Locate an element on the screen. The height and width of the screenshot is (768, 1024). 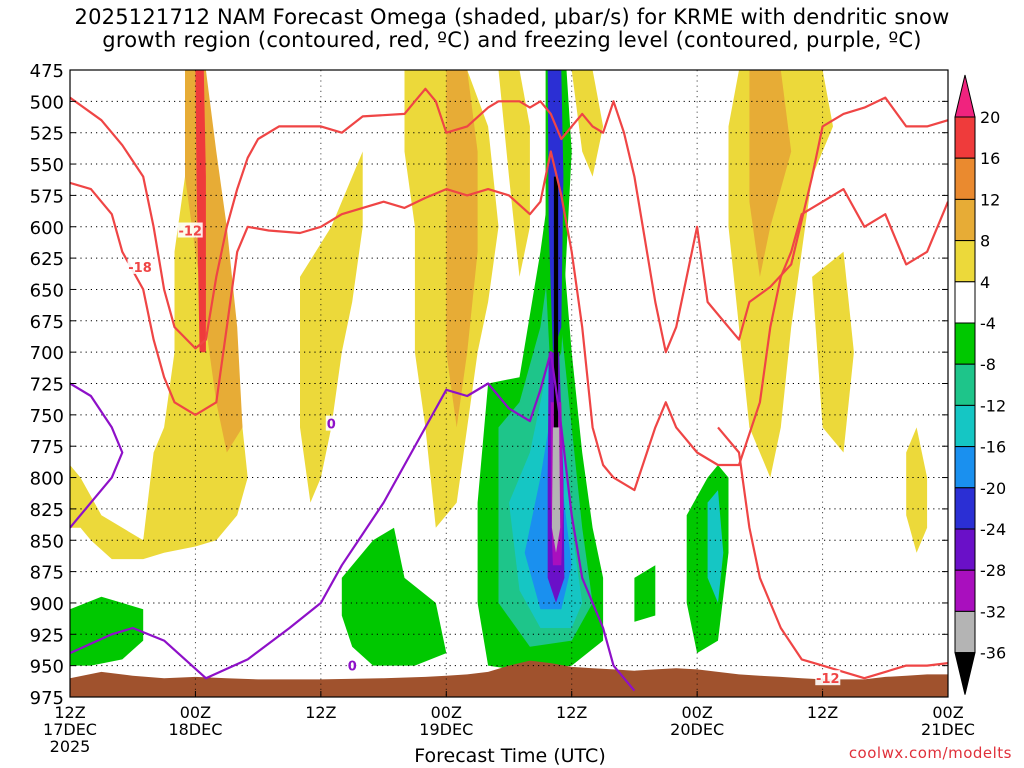
xtick-label-84-1: 21DEC is located at coordinates (948, 729).